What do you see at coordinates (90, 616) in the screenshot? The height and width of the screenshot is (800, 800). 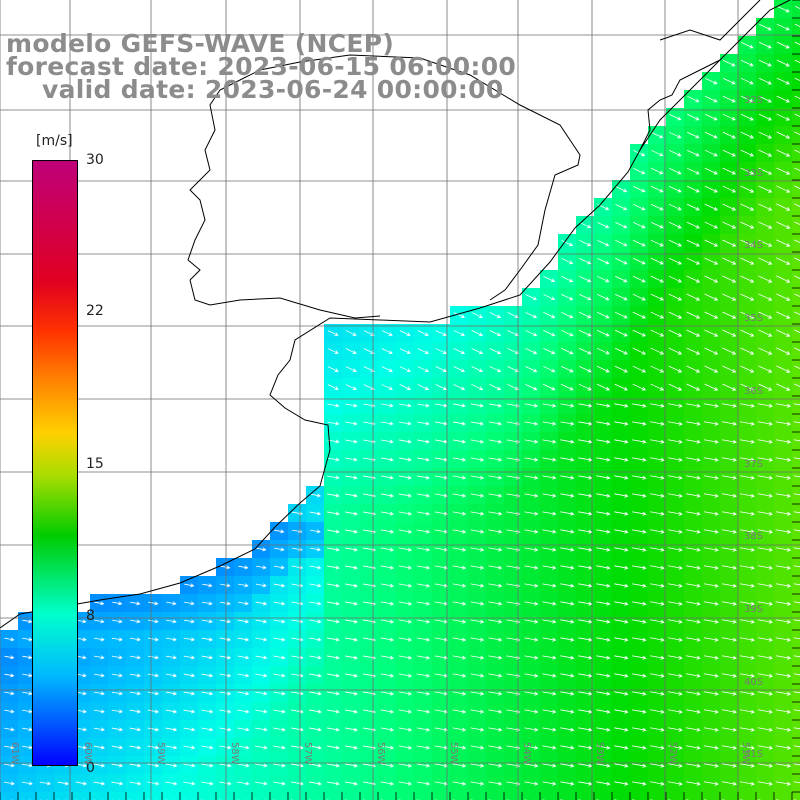 I see `colorbar-tick-8: 8` at bounding box center [90, 616].